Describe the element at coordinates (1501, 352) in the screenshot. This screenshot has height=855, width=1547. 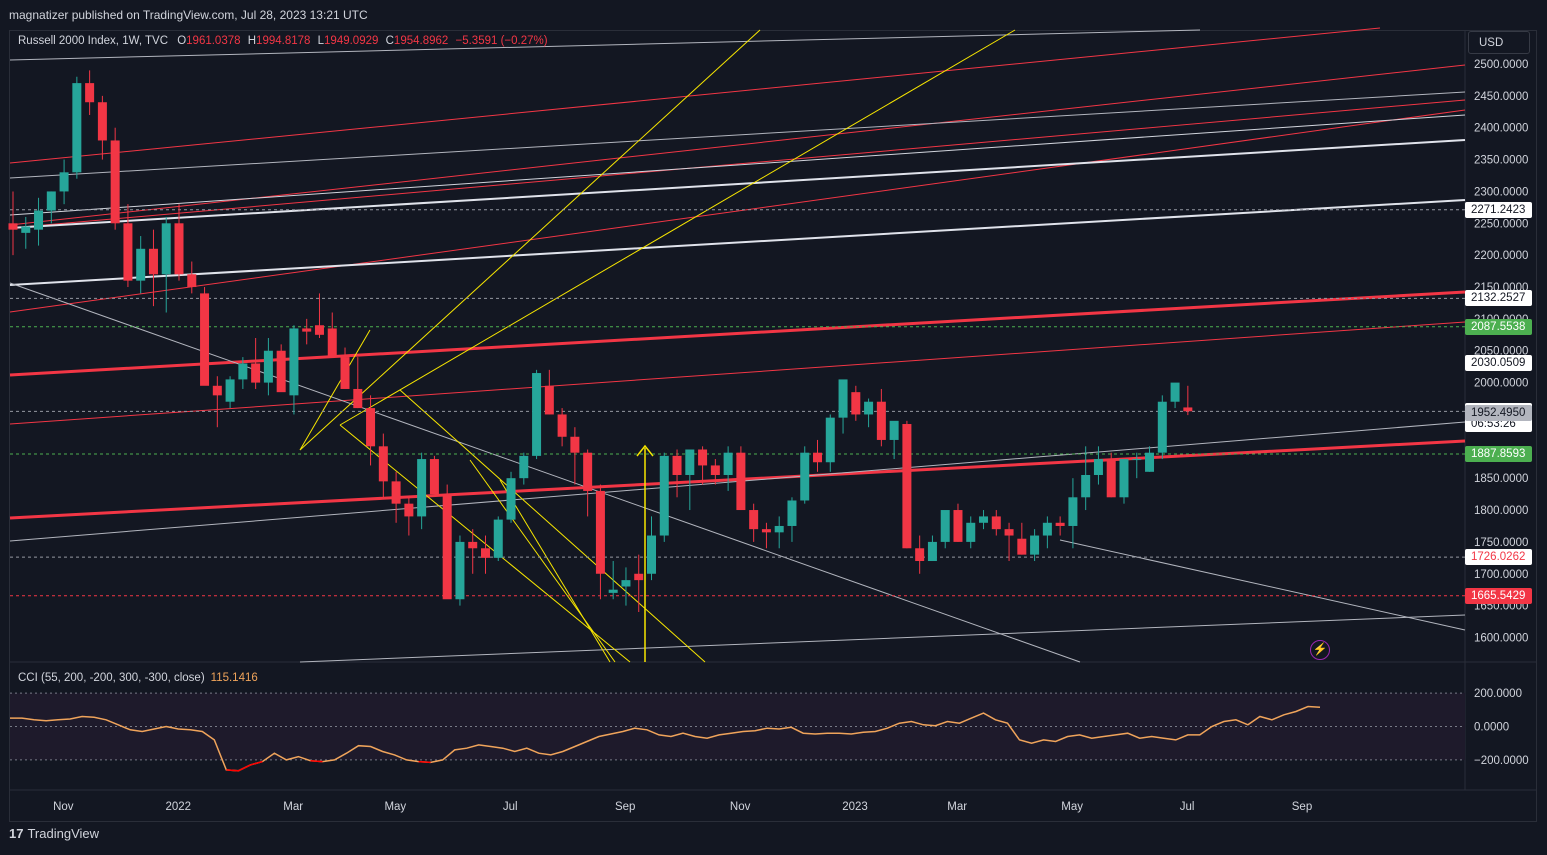
I see `price-tick-label: 2050.0000` at that location.